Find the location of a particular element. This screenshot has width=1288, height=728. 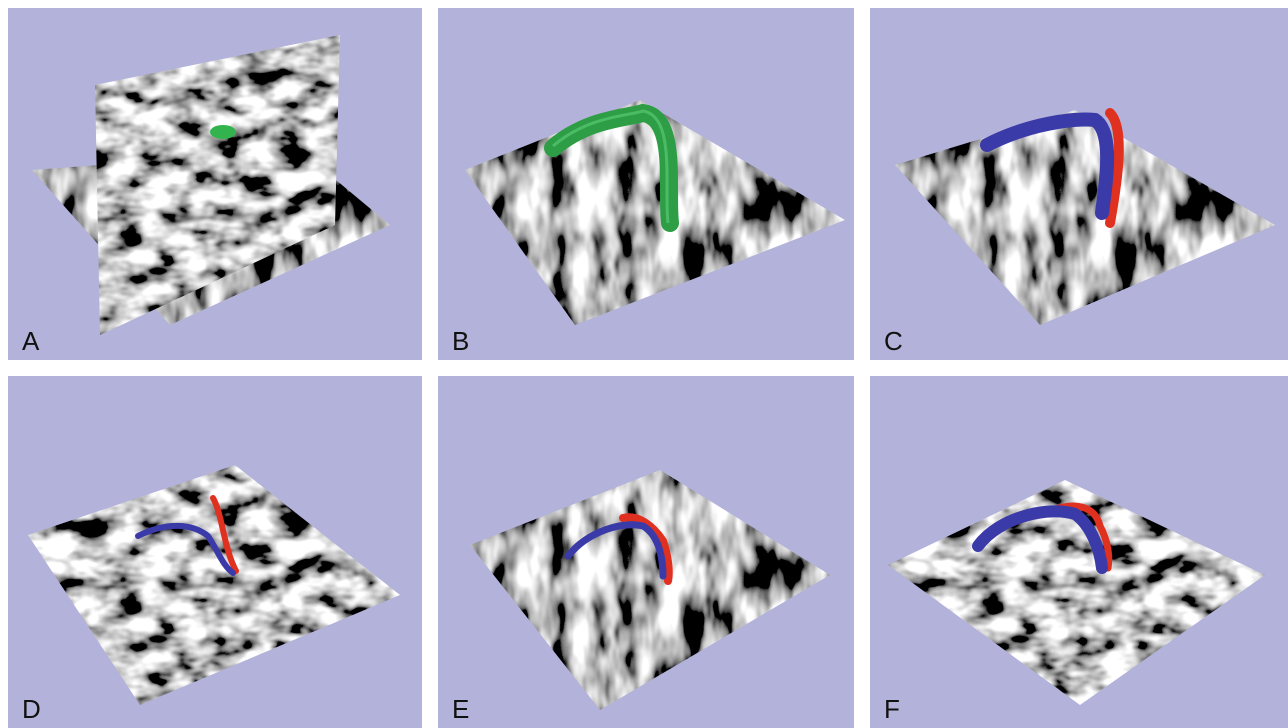

panel-label: F is located at coordinates (892, 709).